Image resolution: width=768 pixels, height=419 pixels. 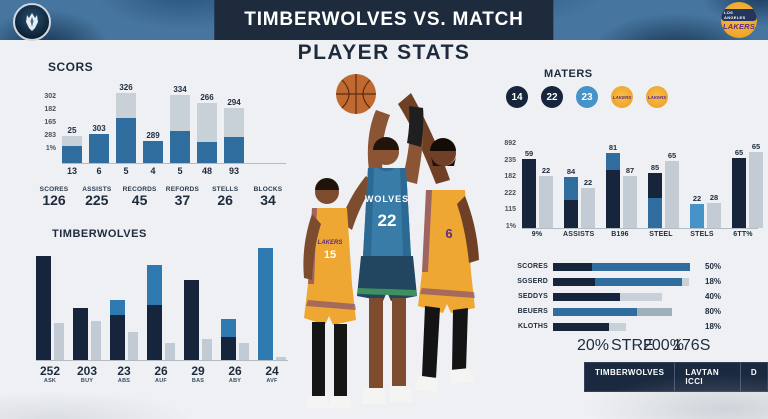 What do you see at coordinates (198, 371) in the screenshot?
I see `category-value: 29` at bounding box center [198, 371].